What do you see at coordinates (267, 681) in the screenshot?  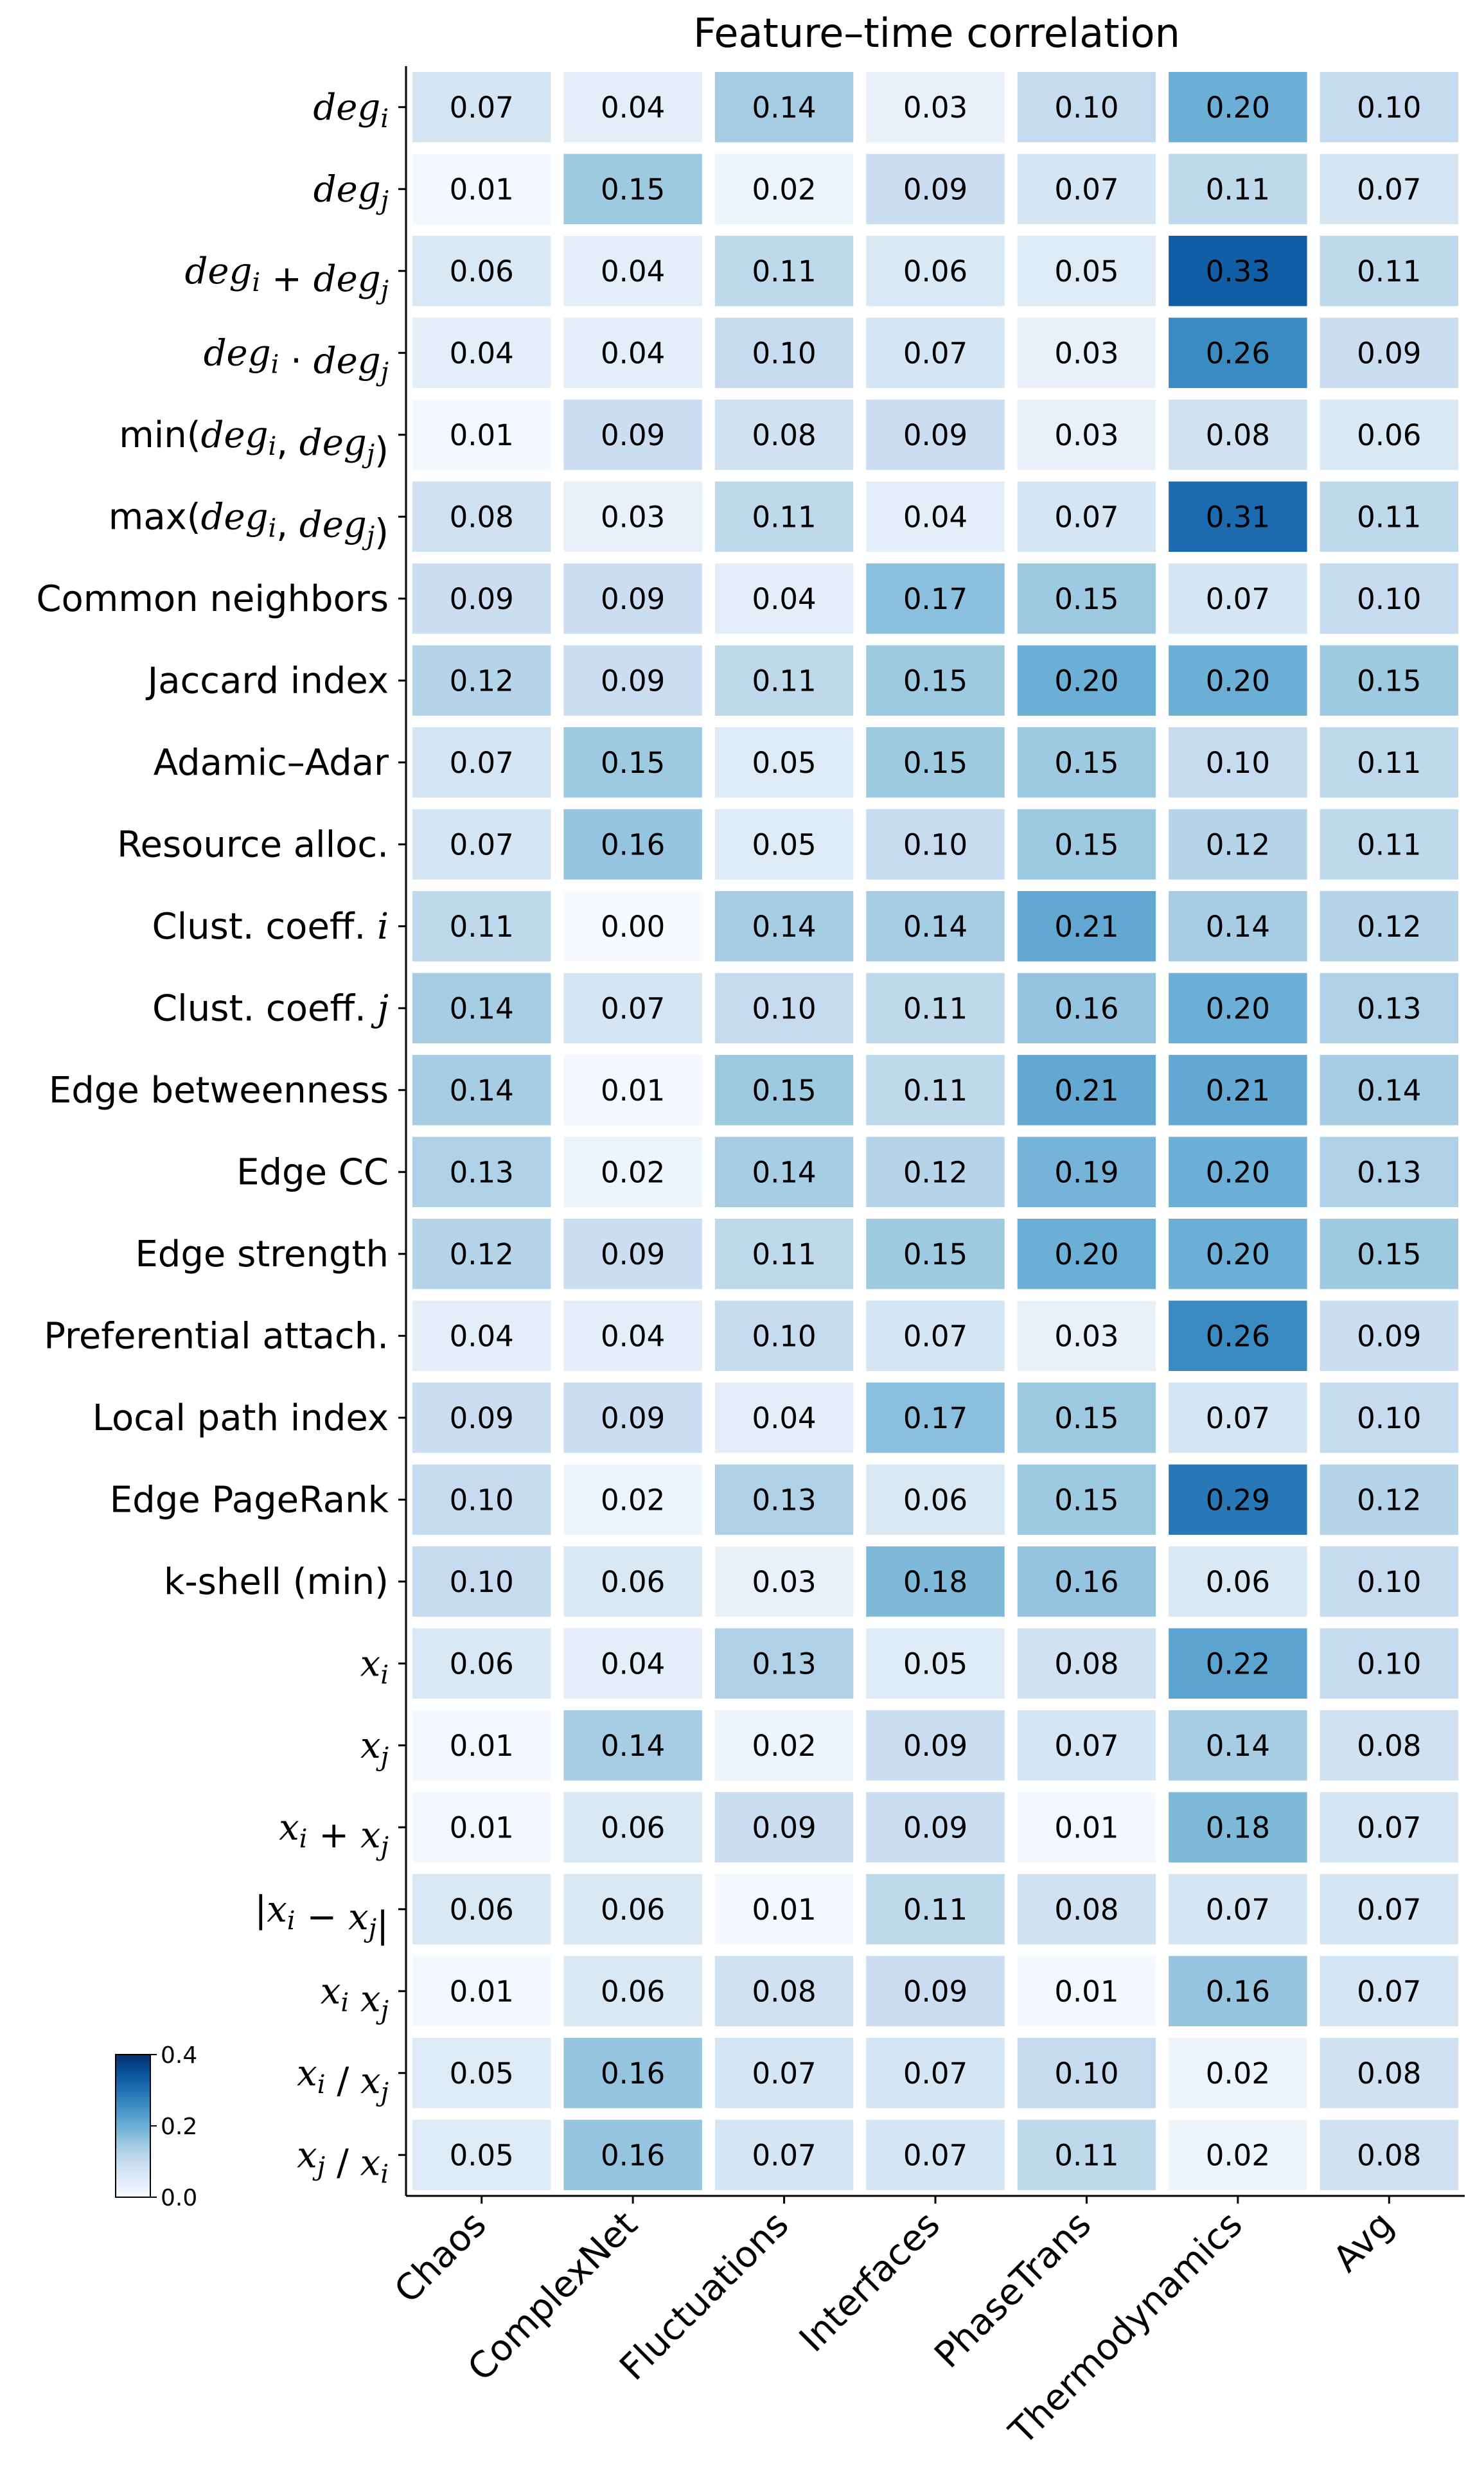 I see `row-label: Jaccard index` at bounding box center [267, 681].